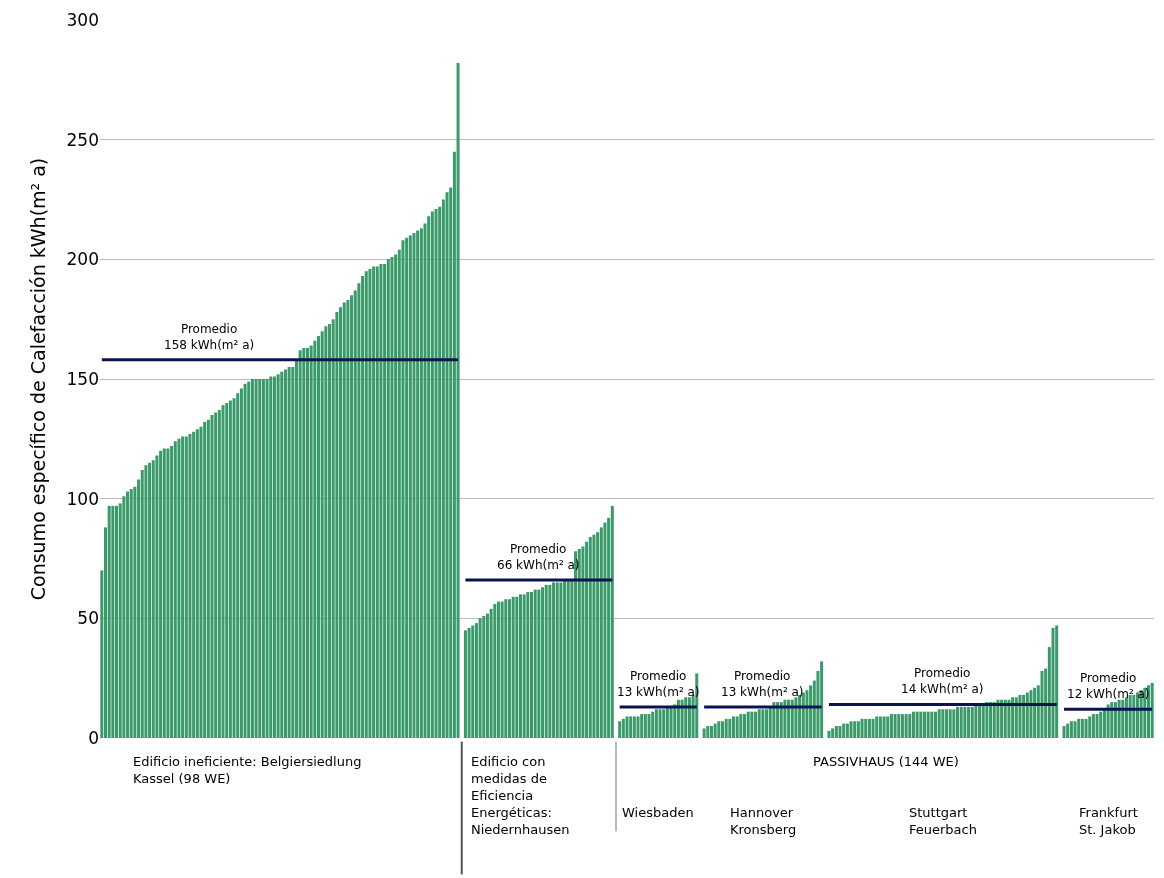 Image resolution: width=1164 pixels, height=878 pixels. Describe the element at coordinates (658, 812) in the screenshot. I see `text: Wiesbaden` at that location.